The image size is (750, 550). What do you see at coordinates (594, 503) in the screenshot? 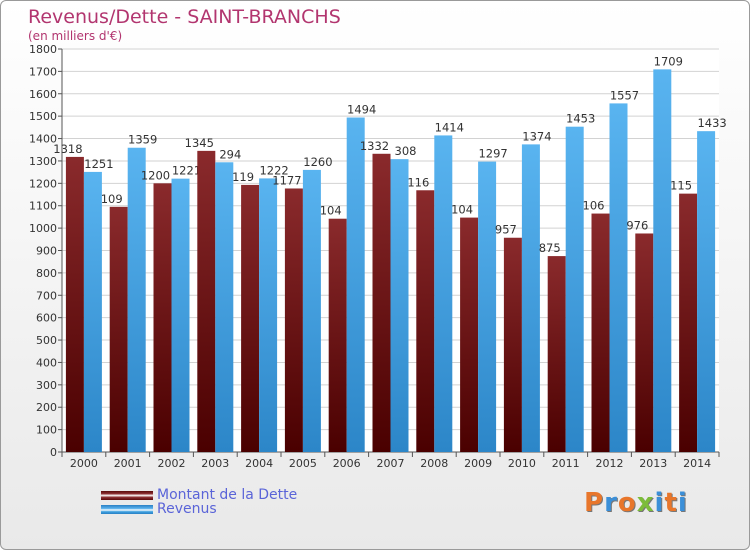
I see `logo-letter: P` at bounding box center [594, 503].